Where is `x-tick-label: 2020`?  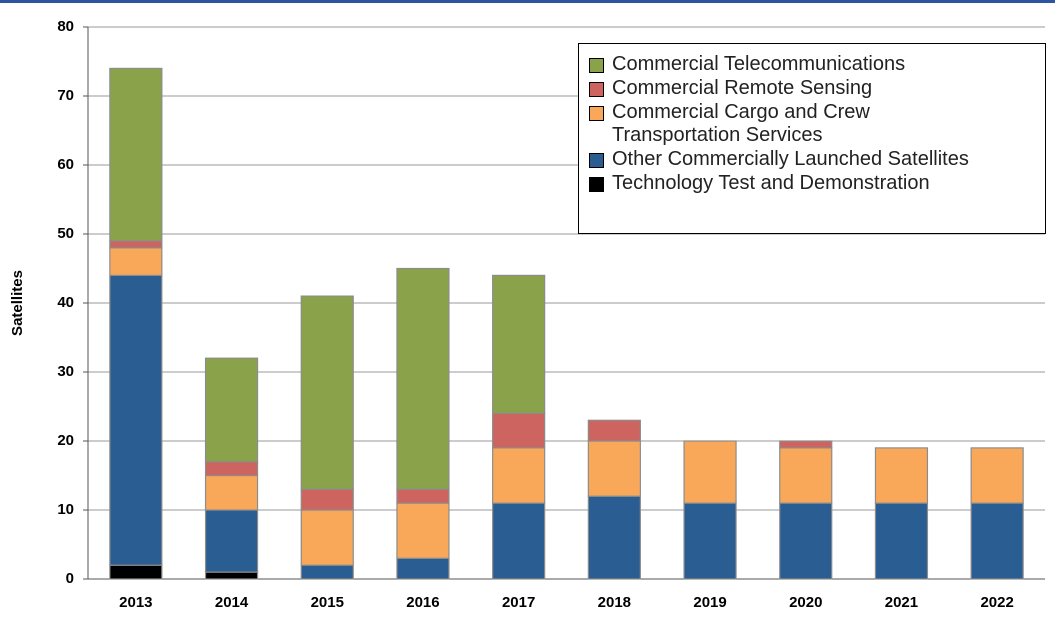 x-tick-label: 2020 is located at coordinates (805, 602).